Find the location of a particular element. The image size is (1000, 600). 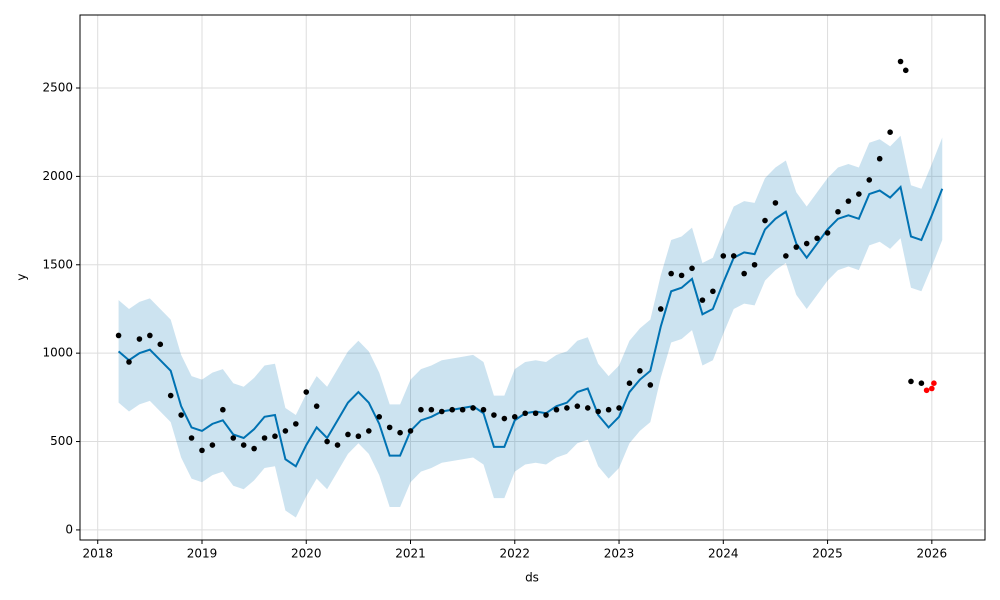

x-tick-label: 2018 is located at coordinates (97, 554).